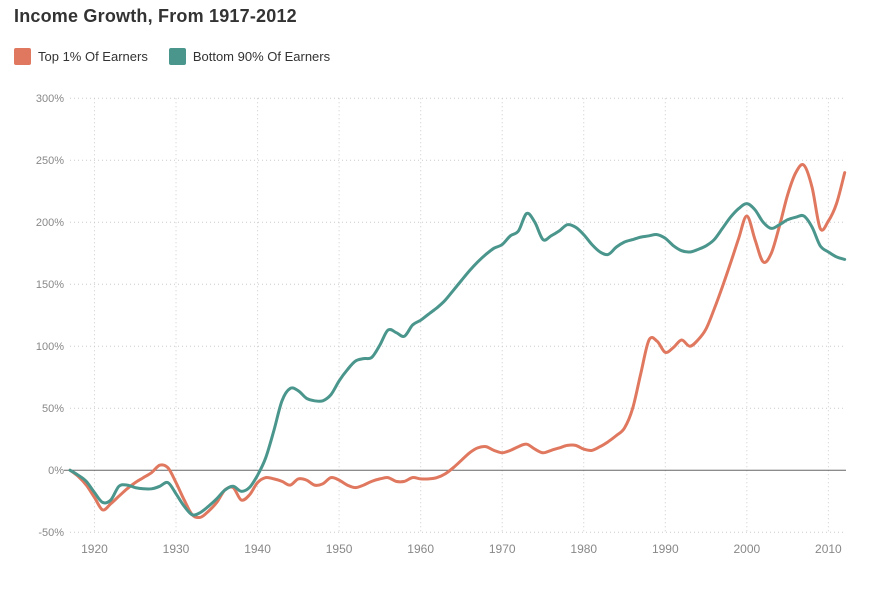  What do you see at coordinates (50, 285) in the screenshot?
I see `y-tick-label: 150%` at bounding box center [50, 285].